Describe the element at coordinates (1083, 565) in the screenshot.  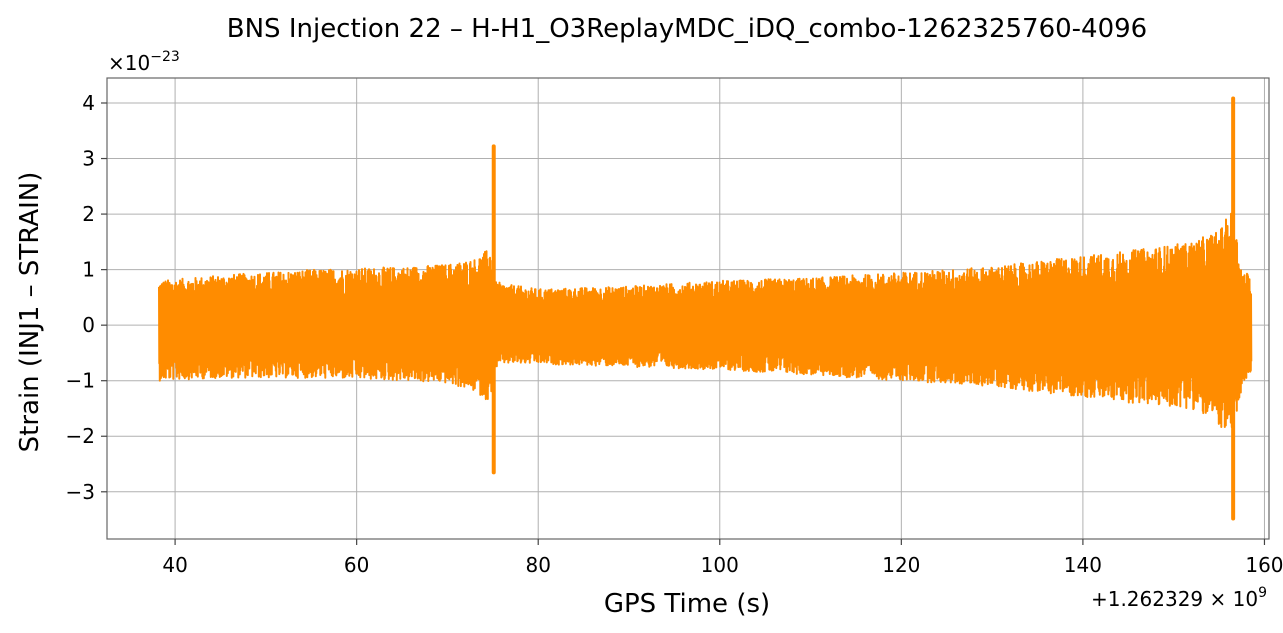
I see `x-tick-label: 140` at that location.